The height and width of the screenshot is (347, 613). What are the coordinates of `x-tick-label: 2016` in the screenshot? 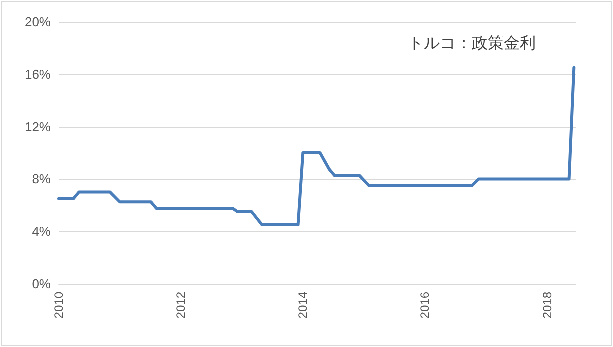 It's located at (425, 305).